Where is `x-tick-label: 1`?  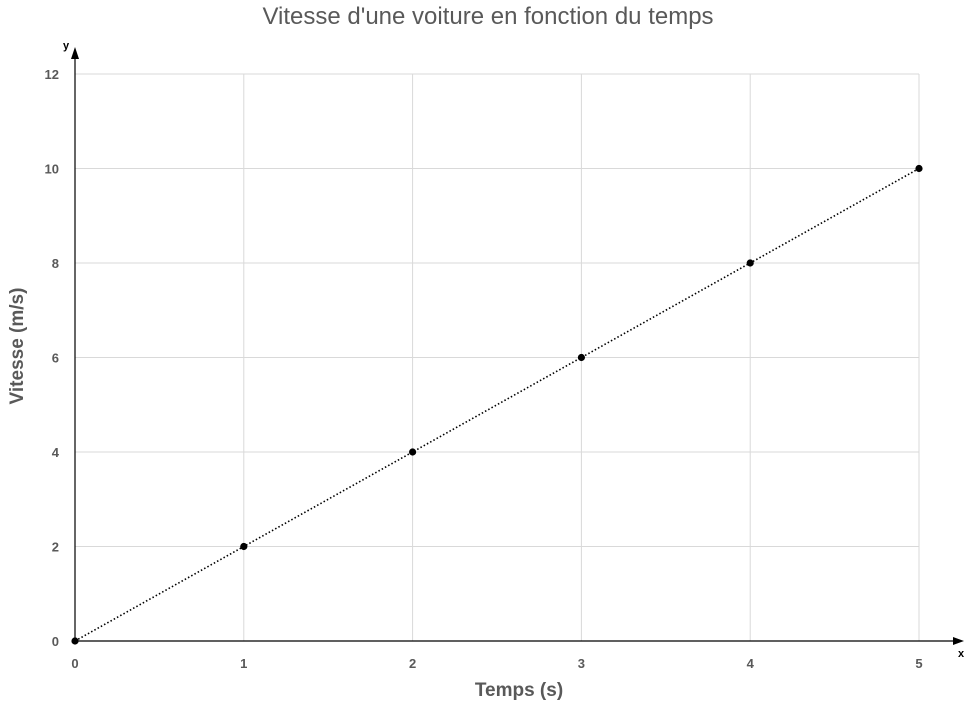 x-tick-label: 1 is located at coordinates (243, 663).